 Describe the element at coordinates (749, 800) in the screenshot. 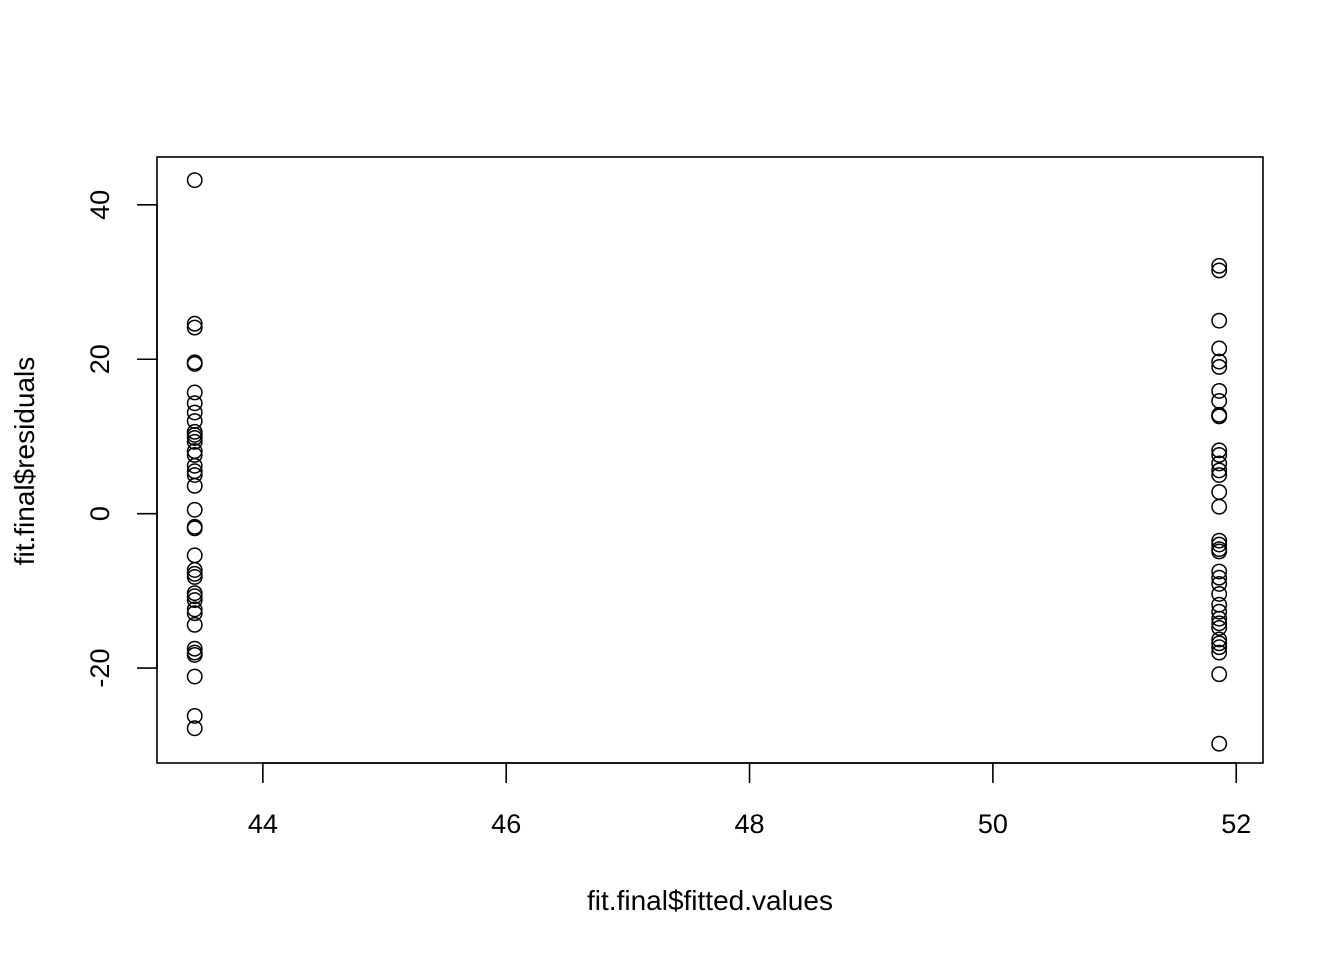

I see `x-axis: 44 46 48 50 52` at that location.